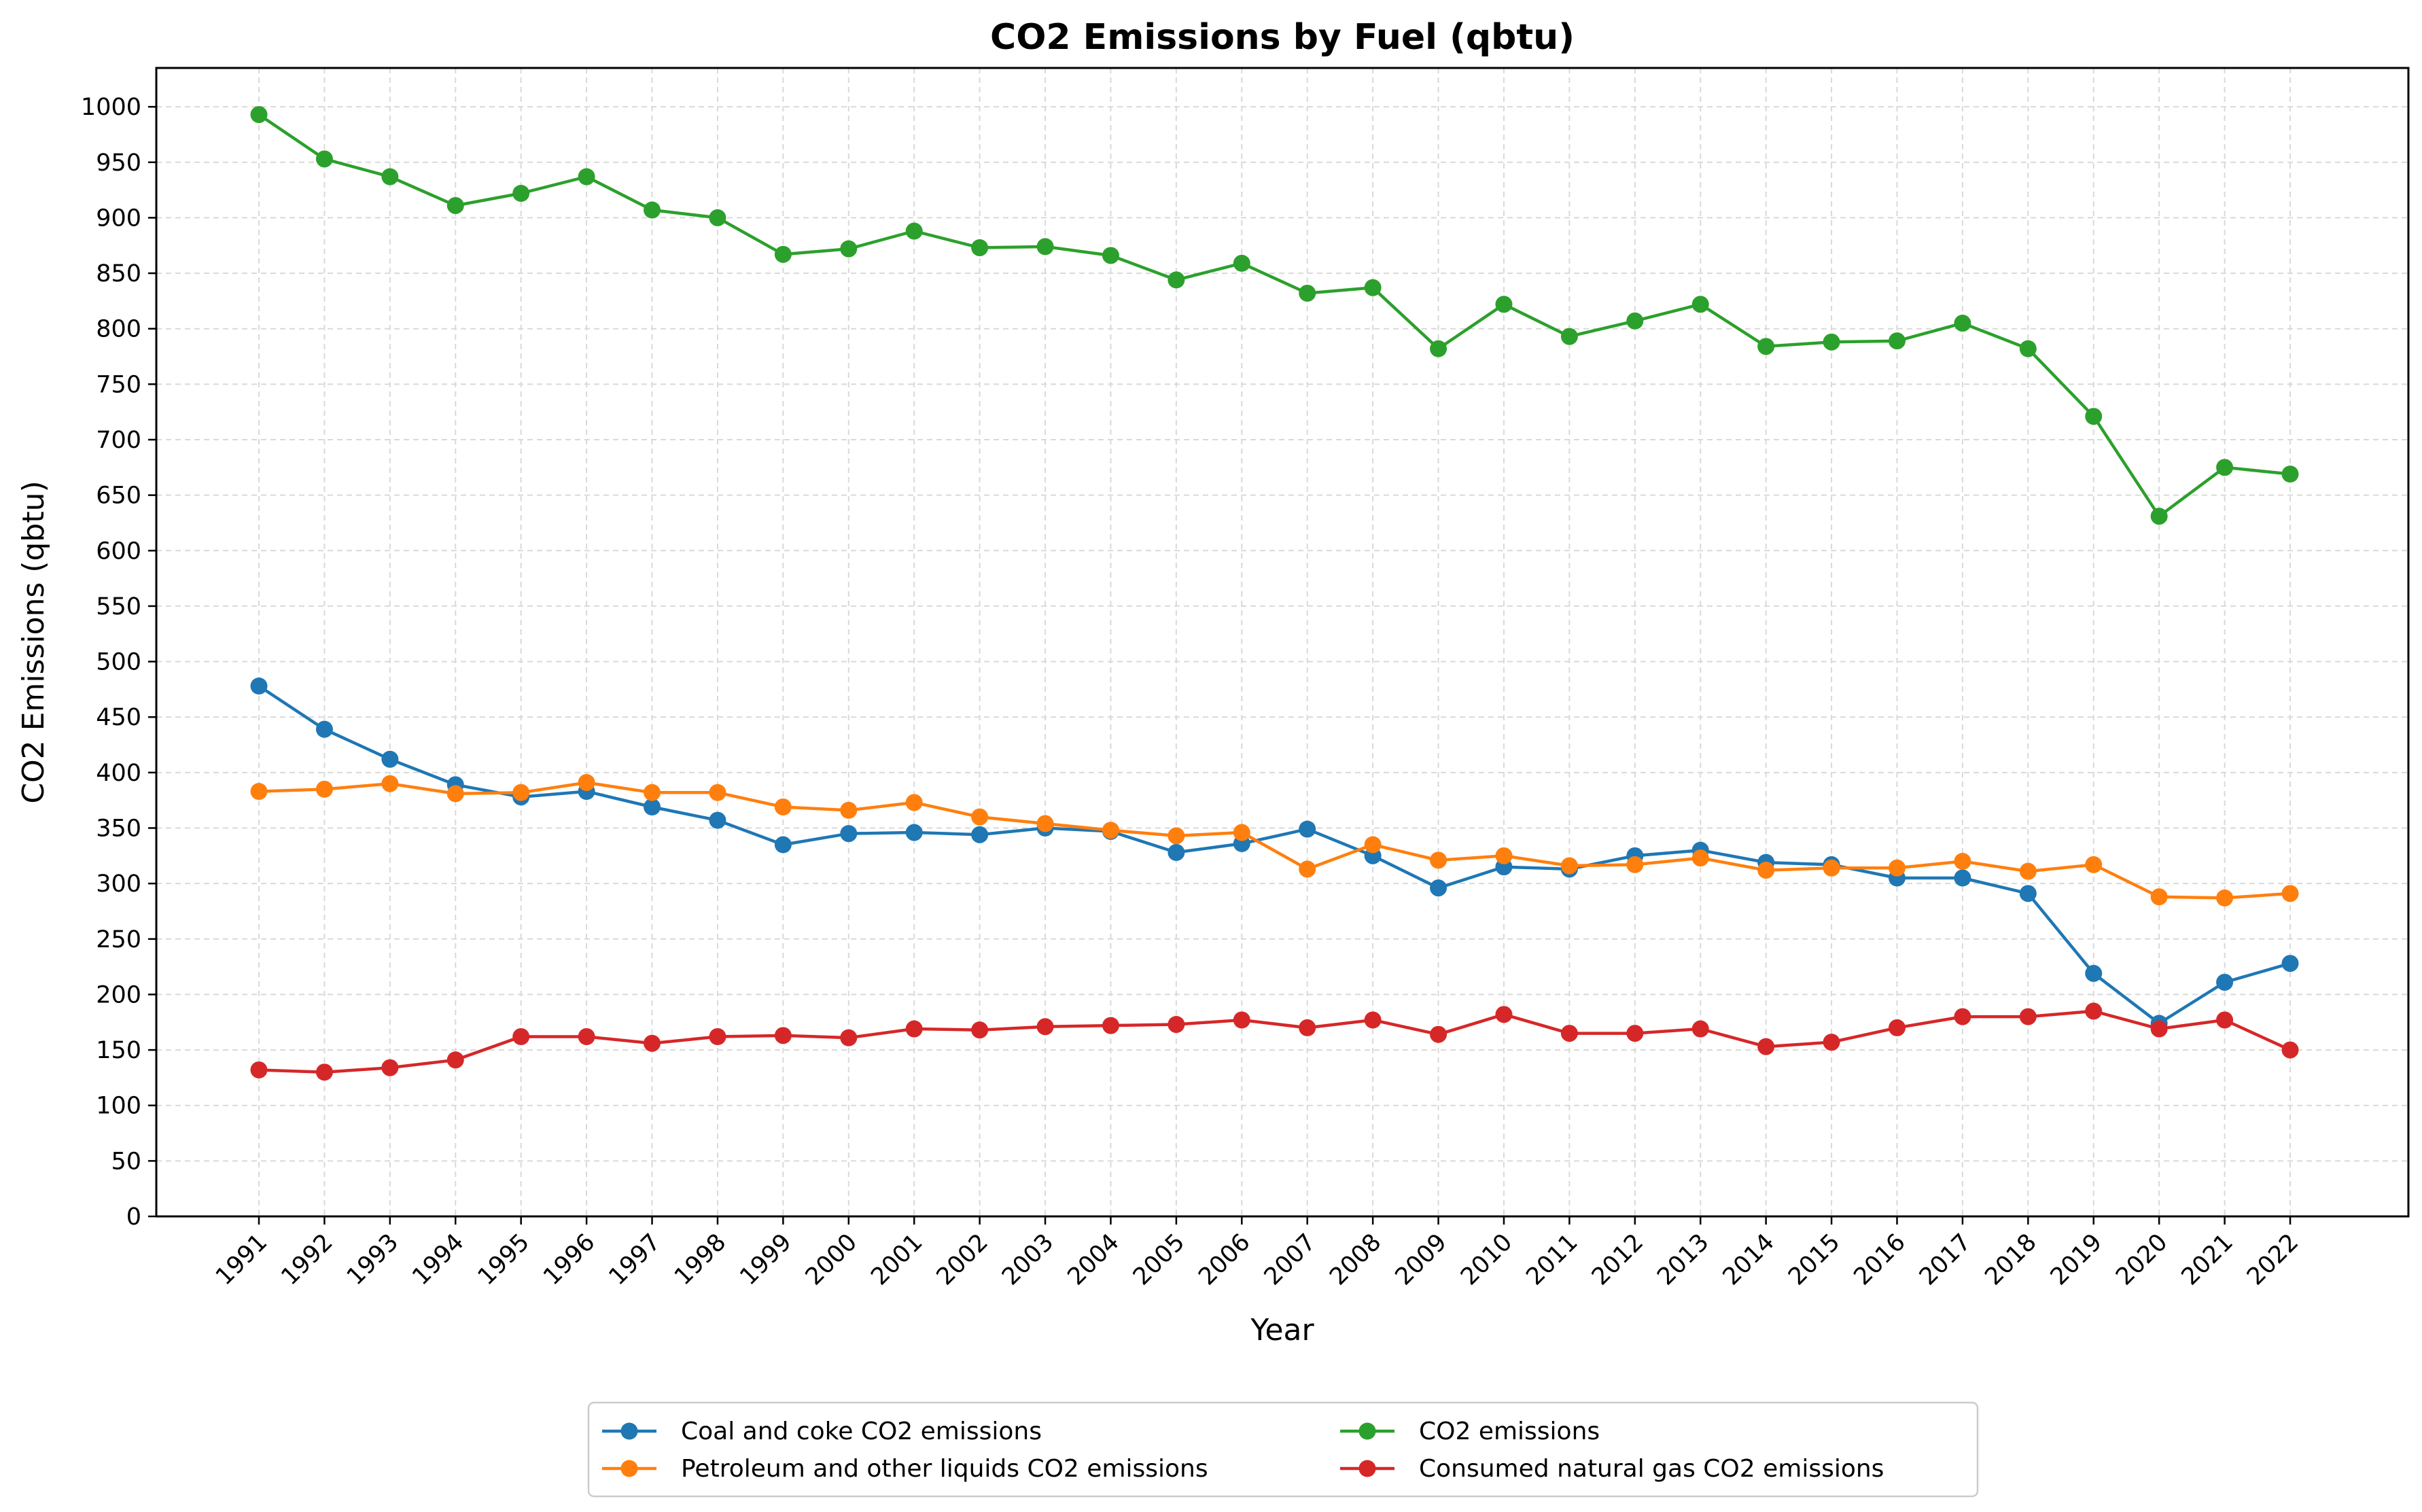  What do you see at coordinates (118, 329) in the screenshot?
I see `y-tick-label: 800` at bounding box center [118, 329].